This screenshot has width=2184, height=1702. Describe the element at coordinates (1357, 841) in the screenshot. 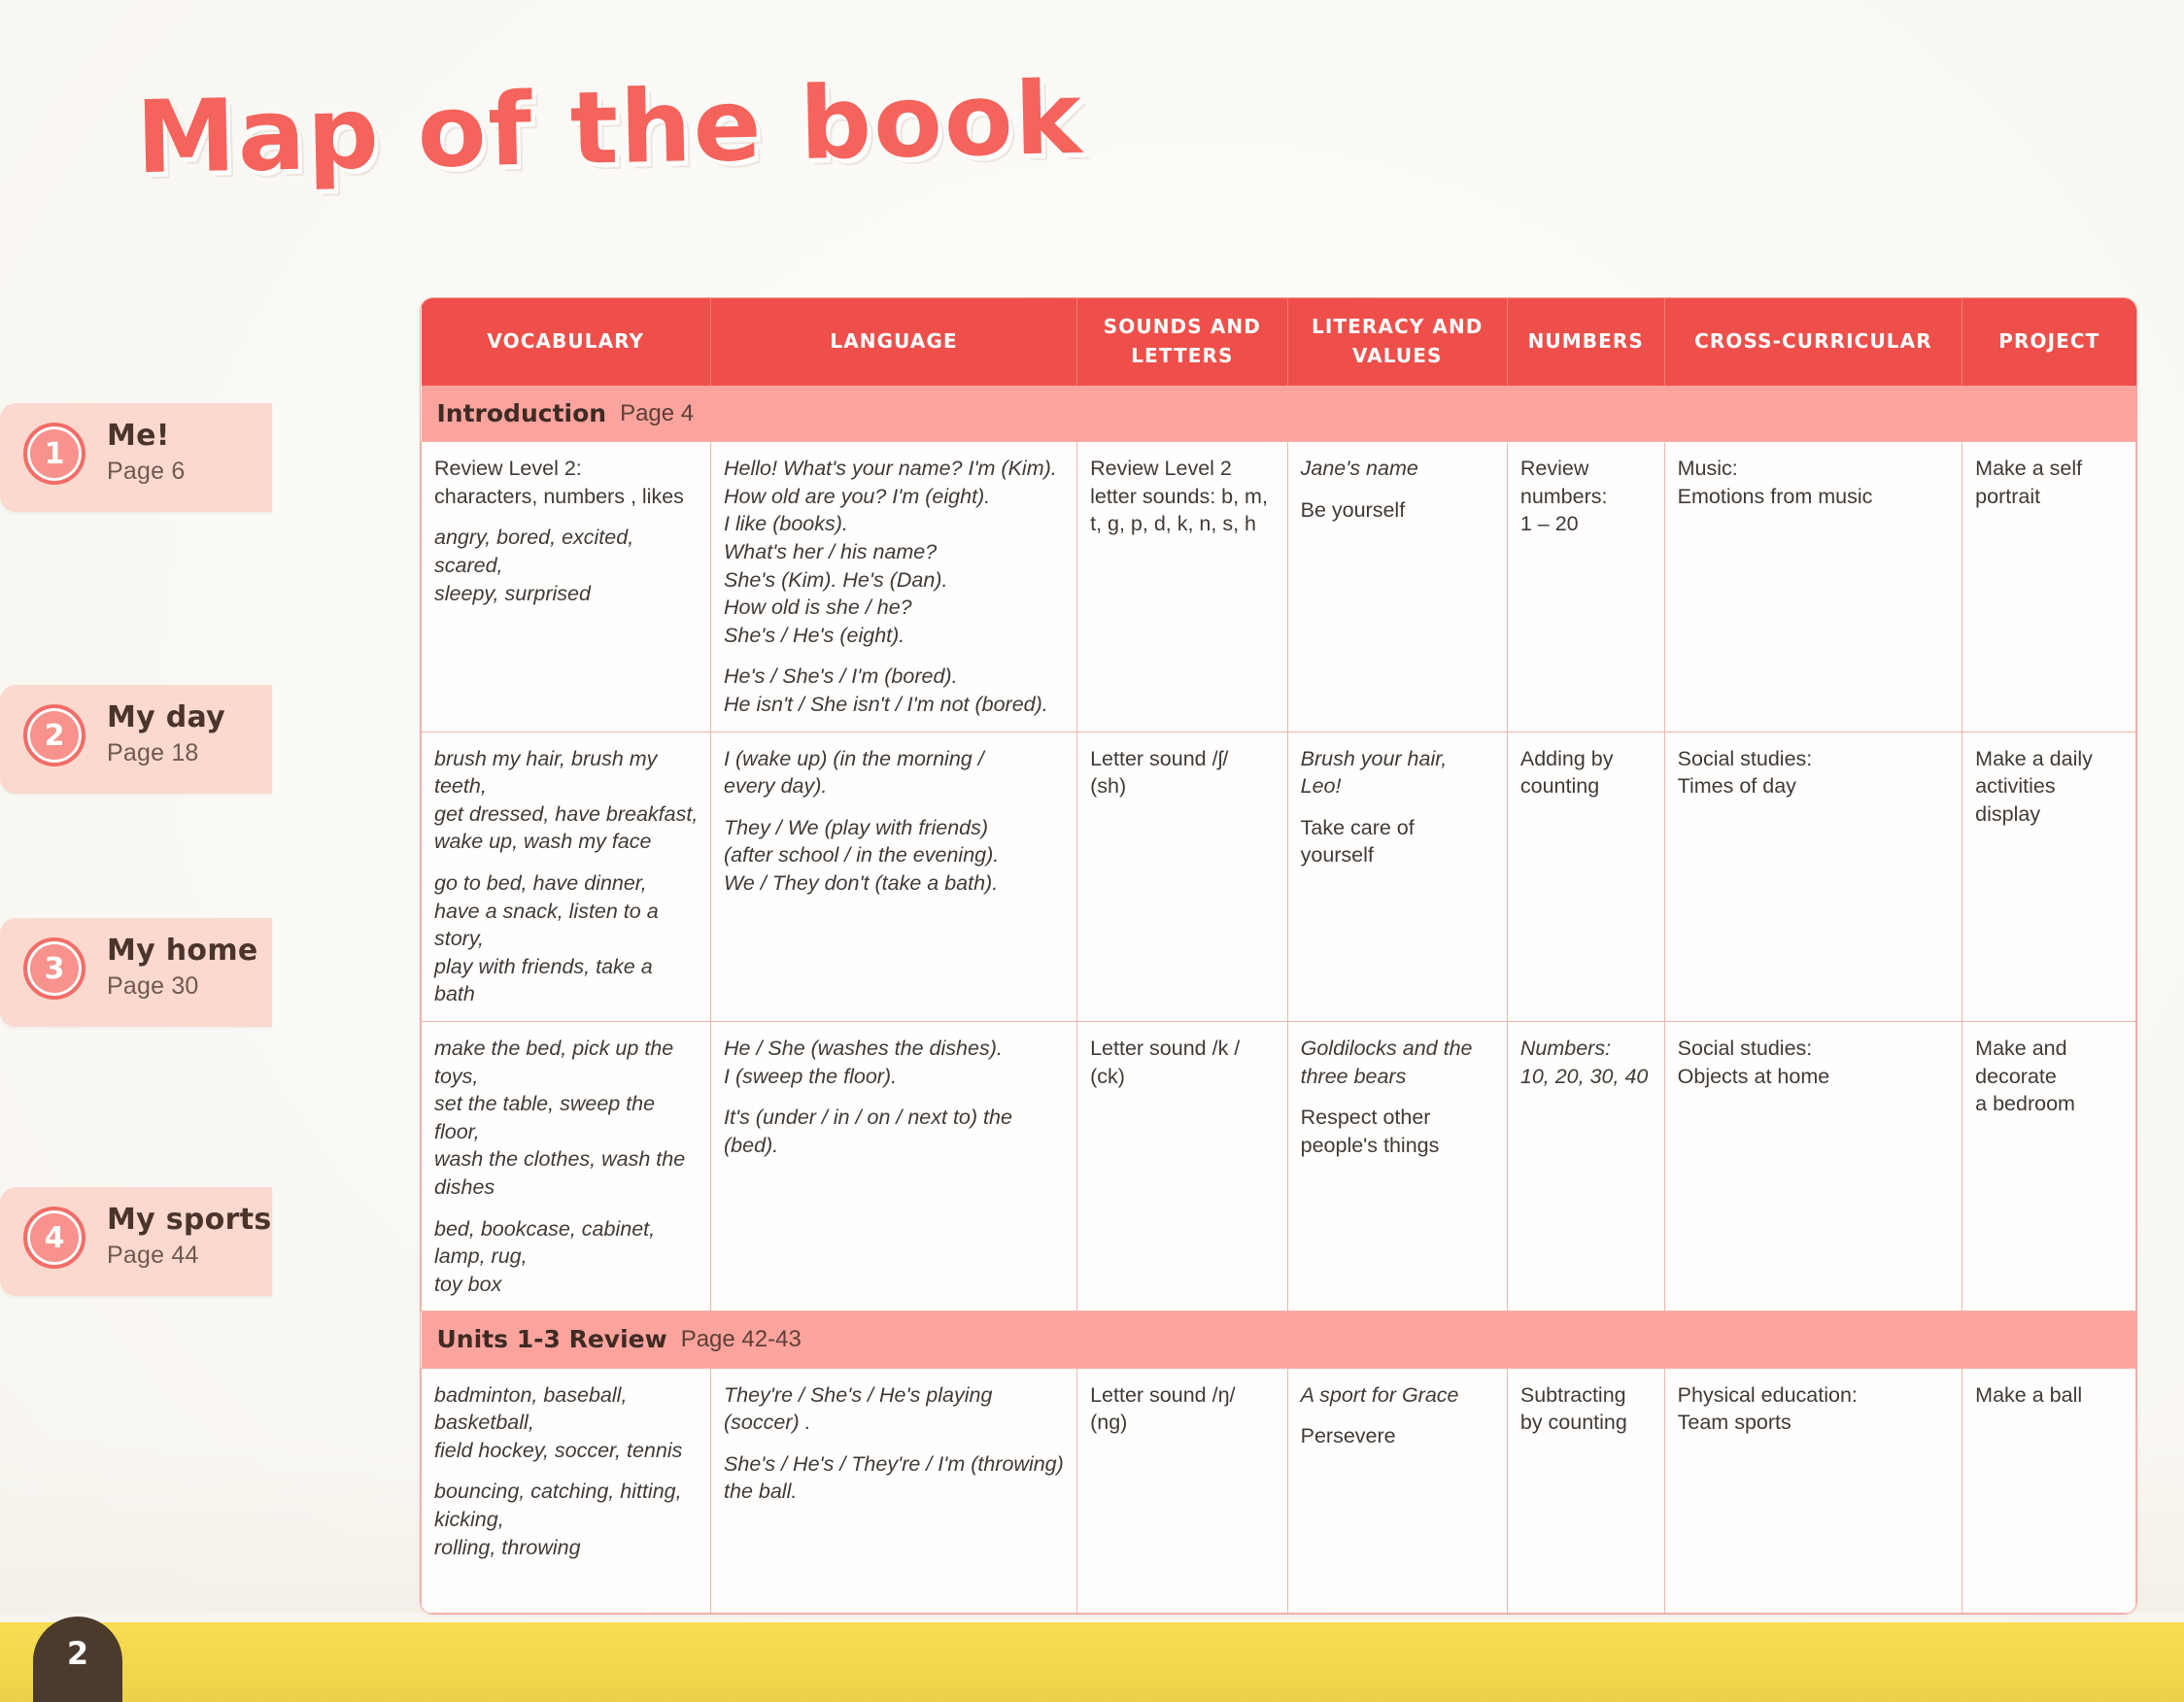

I see `cell-text: Take care of yourself` at that location.